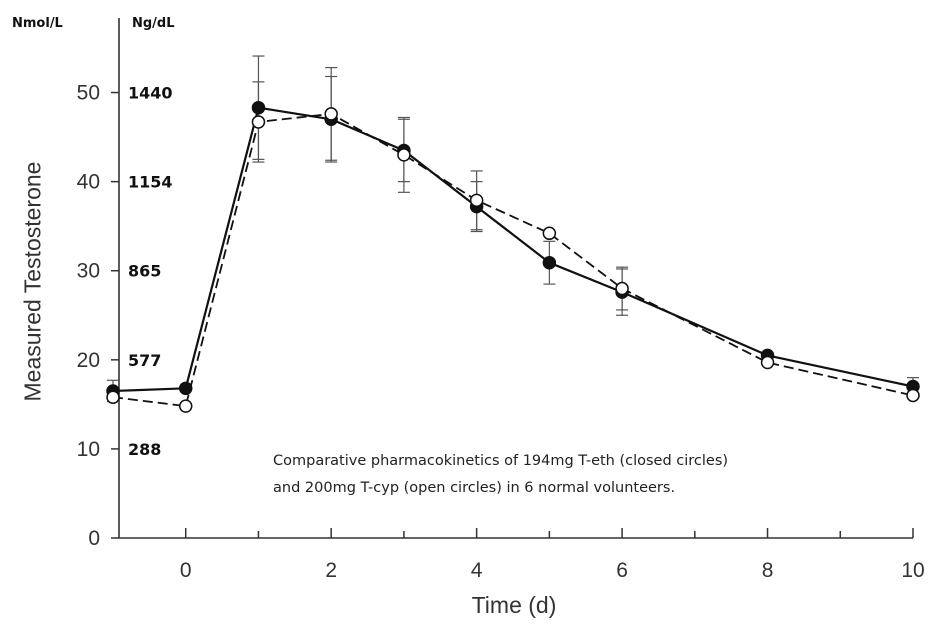 This screenshot has width=932, height=625. Describe the element at coordinates (144, 449) in the screenshot. I see `ngdl-tick-label: 288` at that location.